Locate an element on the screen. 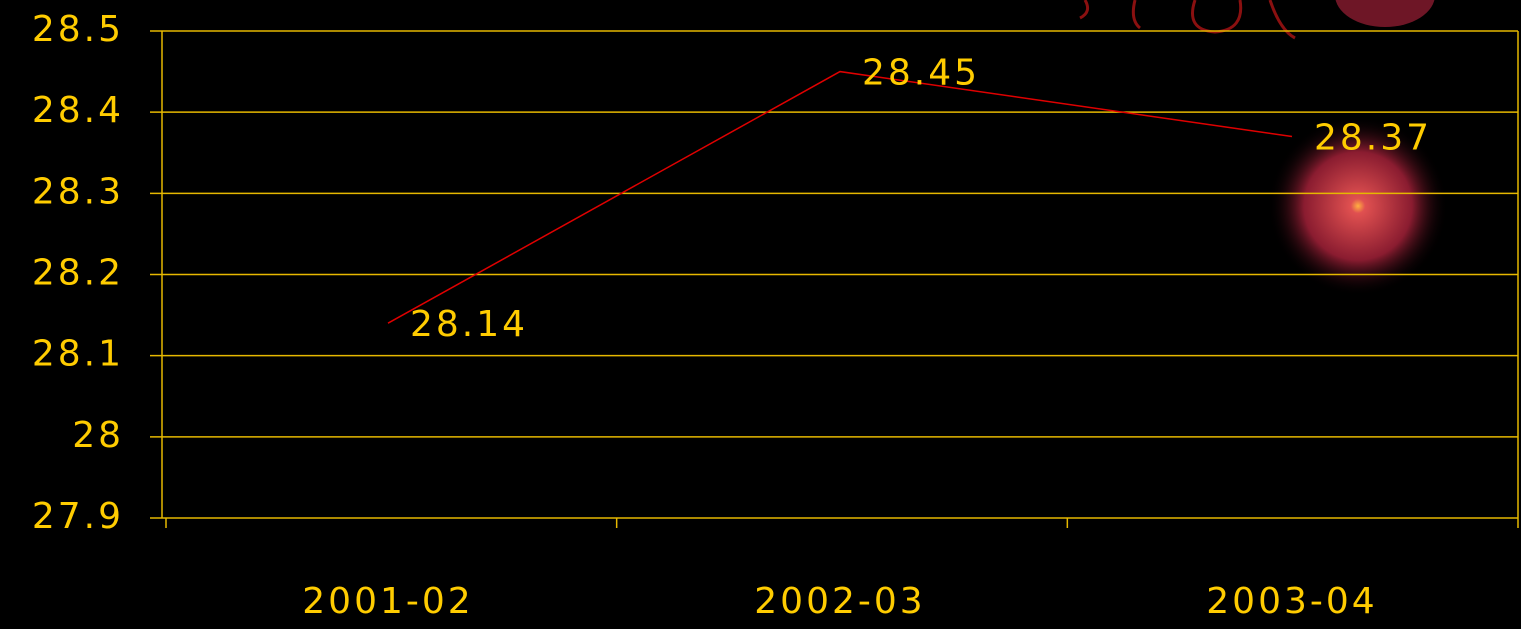  y-tick-label: 28 is located at coordinates (98, 435).